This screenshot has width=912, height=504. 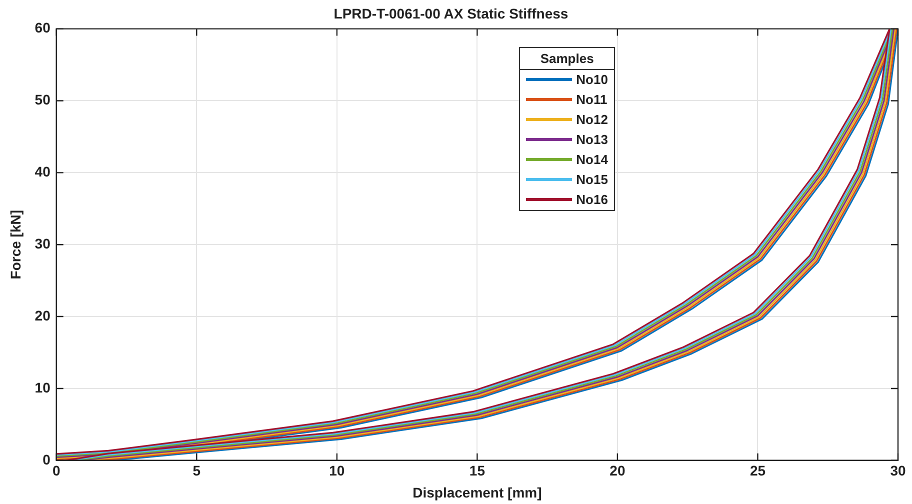 I want to click on x-axis-title: Displacement [mm], so click(x=477, y=492).